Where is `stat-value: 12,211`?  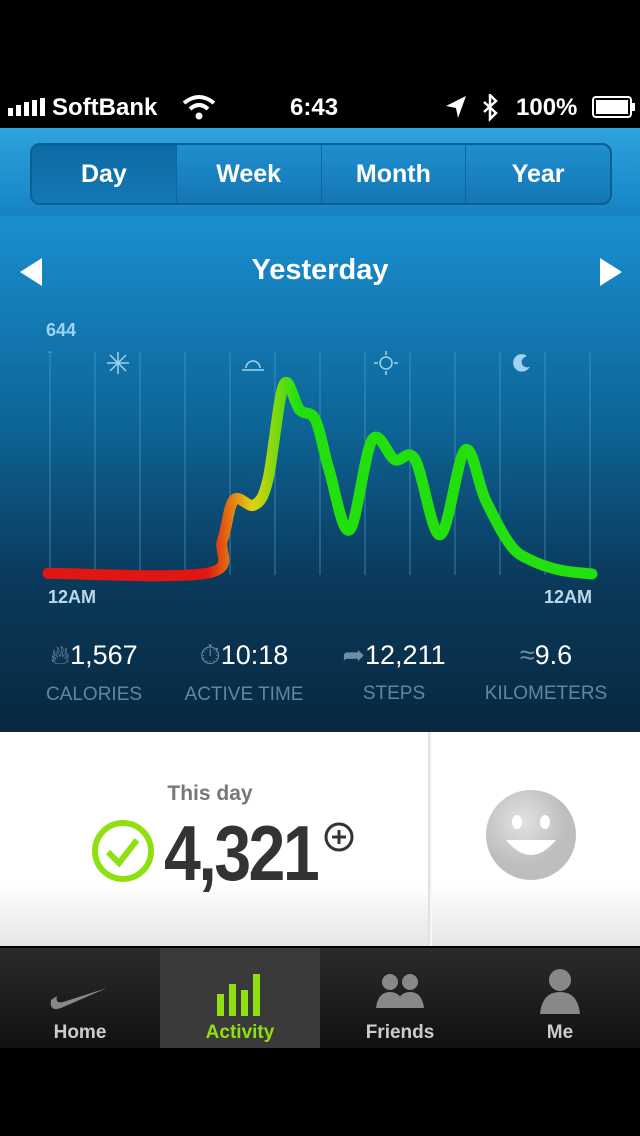 stat-value: 12,211 is located at coordinates (405, 655).